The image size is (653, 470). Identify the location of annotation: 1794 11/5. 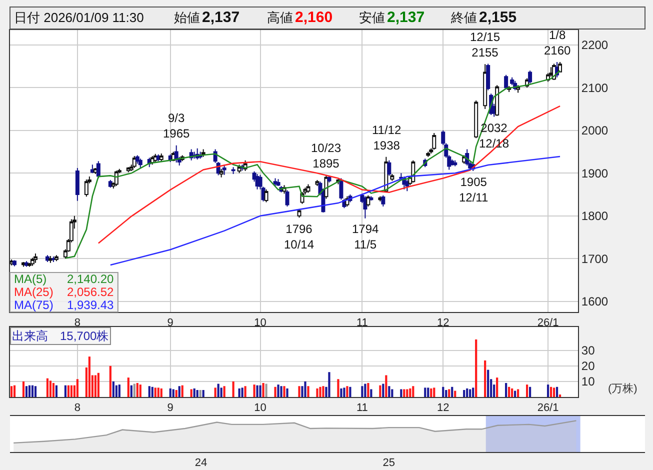
(366, 237).